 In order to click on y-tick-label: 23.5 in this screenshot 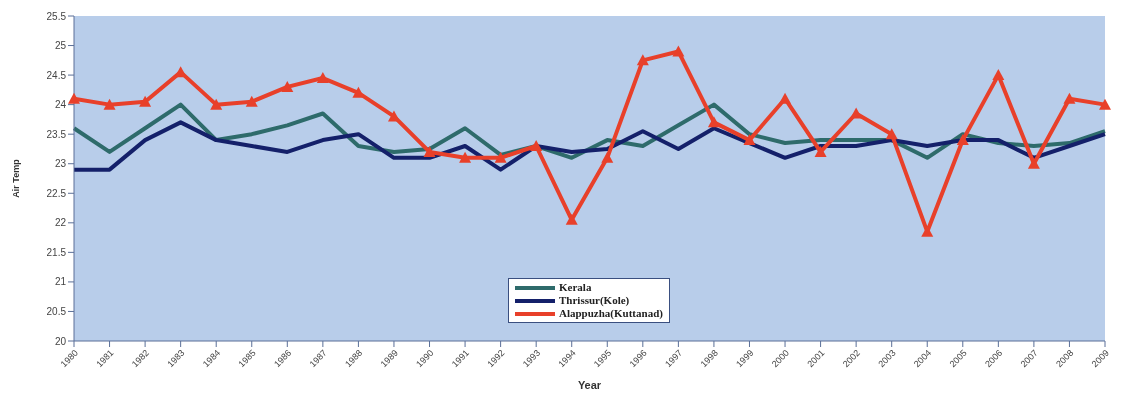, I will do `click(56, 134)`.